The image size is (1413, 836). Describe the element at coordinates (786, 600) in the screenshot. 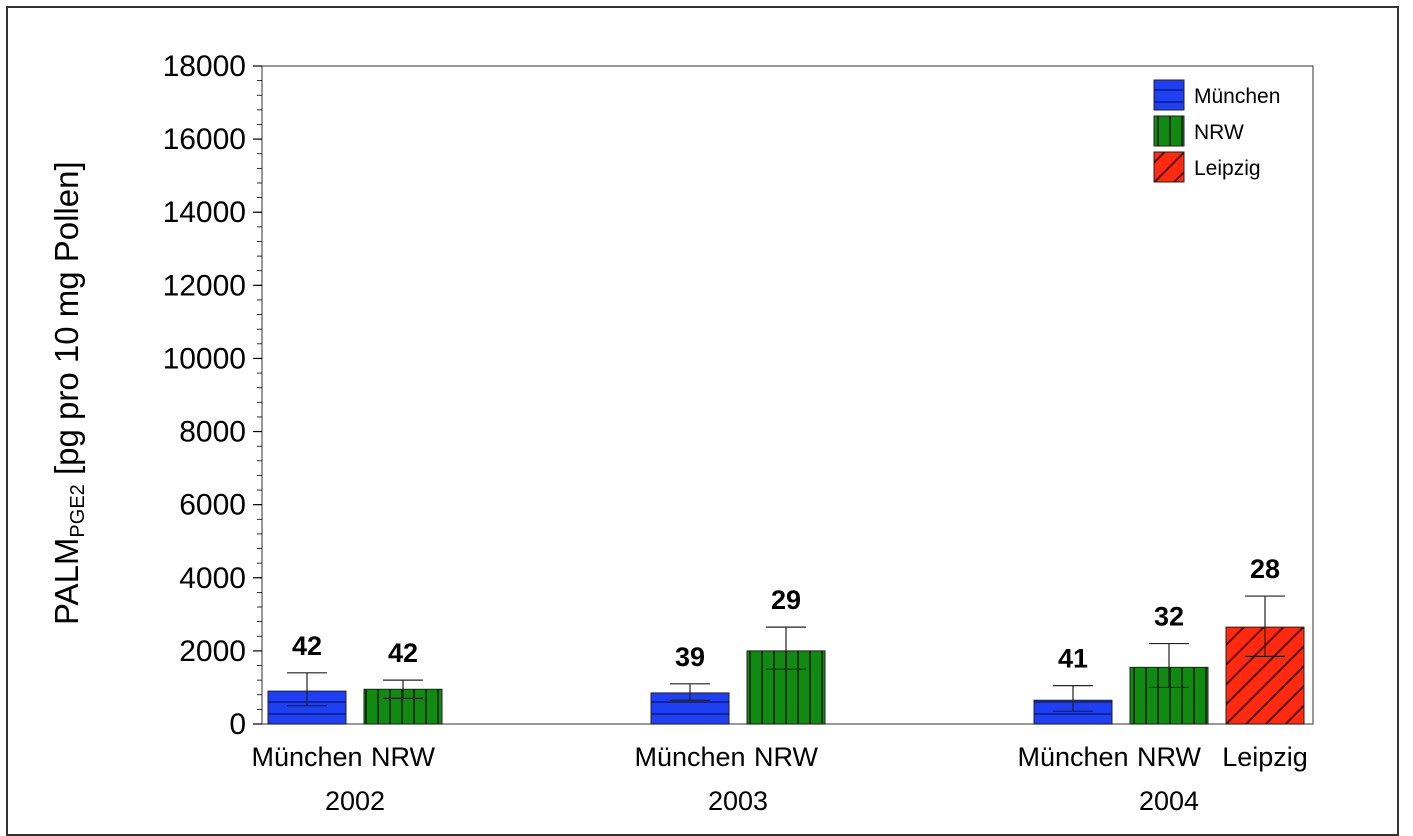

I see `sample-size-label: 29` at that location.